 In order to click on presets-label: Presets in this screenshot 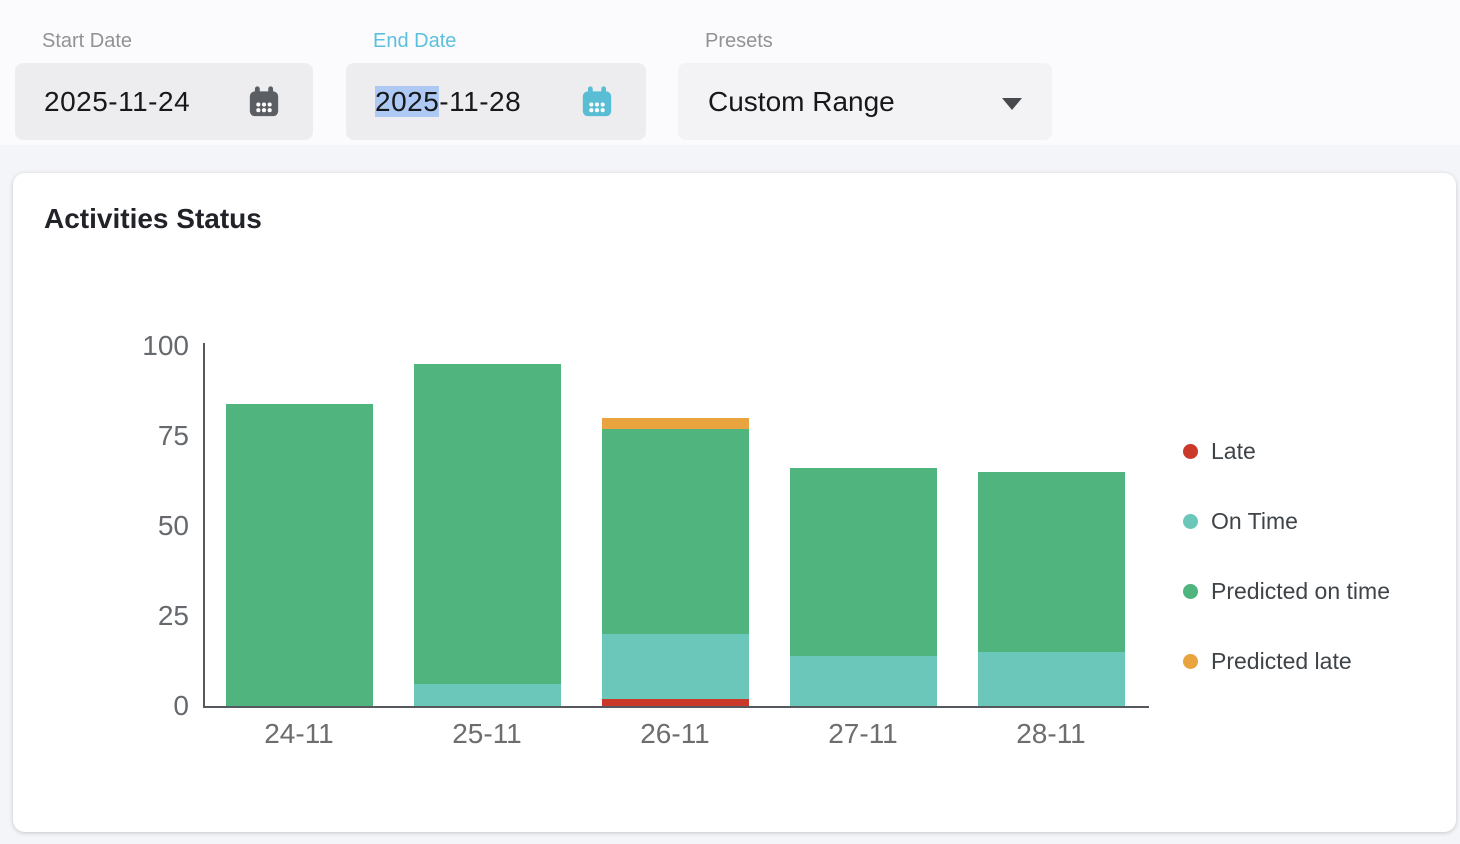, I will do `click(739, 41)`.